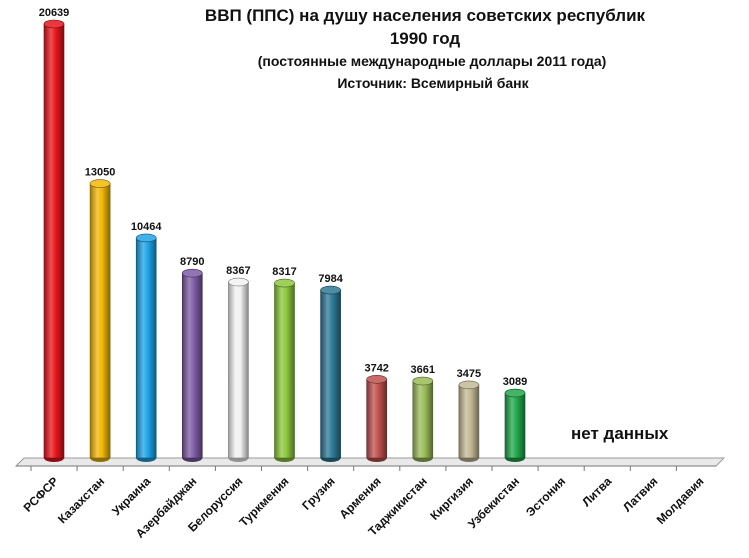 This screenshot has width=749, height=558. I want to click on category-label: Киргизия, so click(451, 498).